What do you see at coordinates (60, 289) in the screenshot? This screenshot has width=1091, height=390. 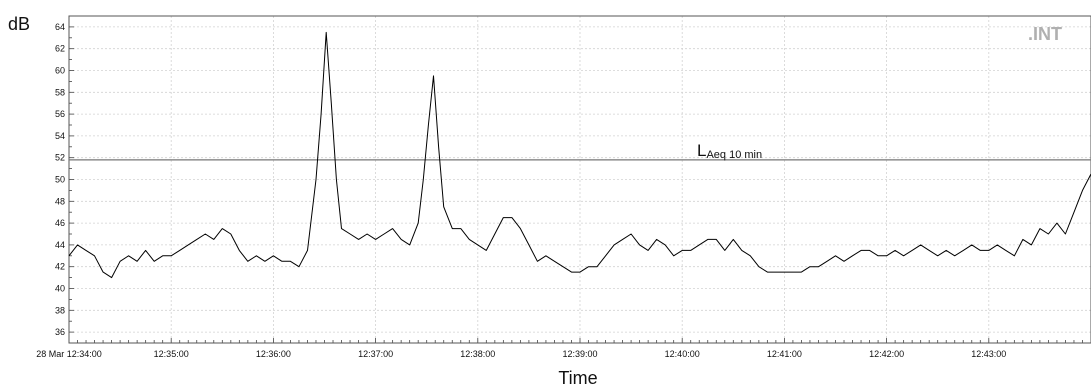 I see `y-tick-label: 40` at bounding box center [60, 289].